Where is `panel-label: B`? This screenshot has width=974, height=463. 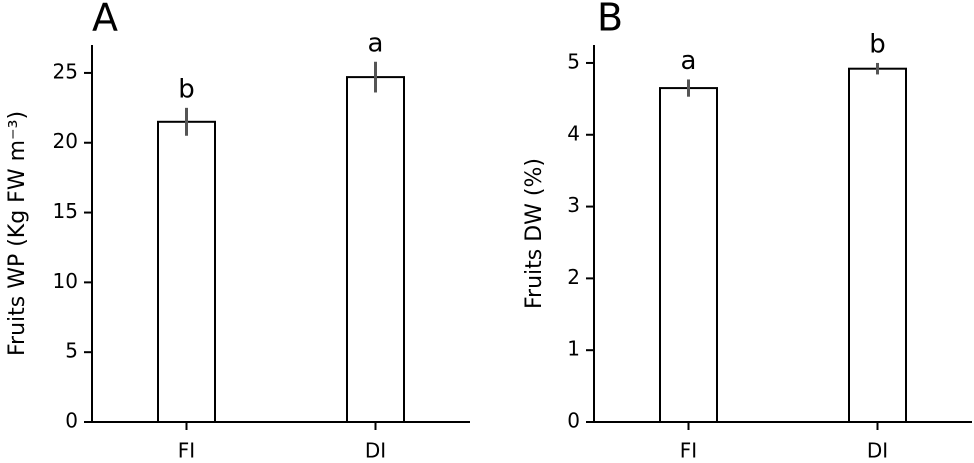
panel-label: B is located at coordinates (610, 20).